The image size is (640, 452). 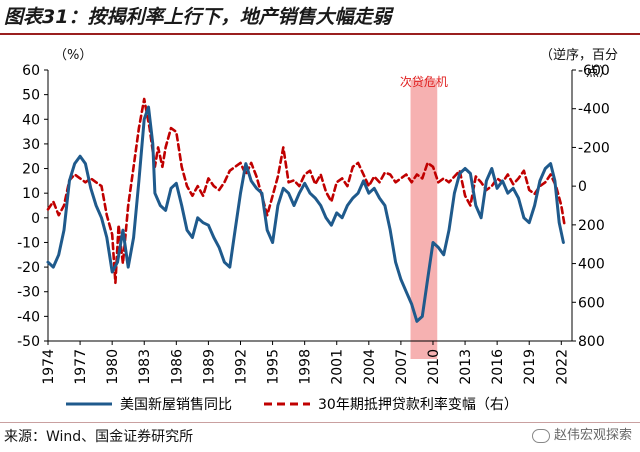 What do you see at coordinates (582, 187) in the screenshot?
I see `right-tick-label: 0` at bounding box center [582, 187].